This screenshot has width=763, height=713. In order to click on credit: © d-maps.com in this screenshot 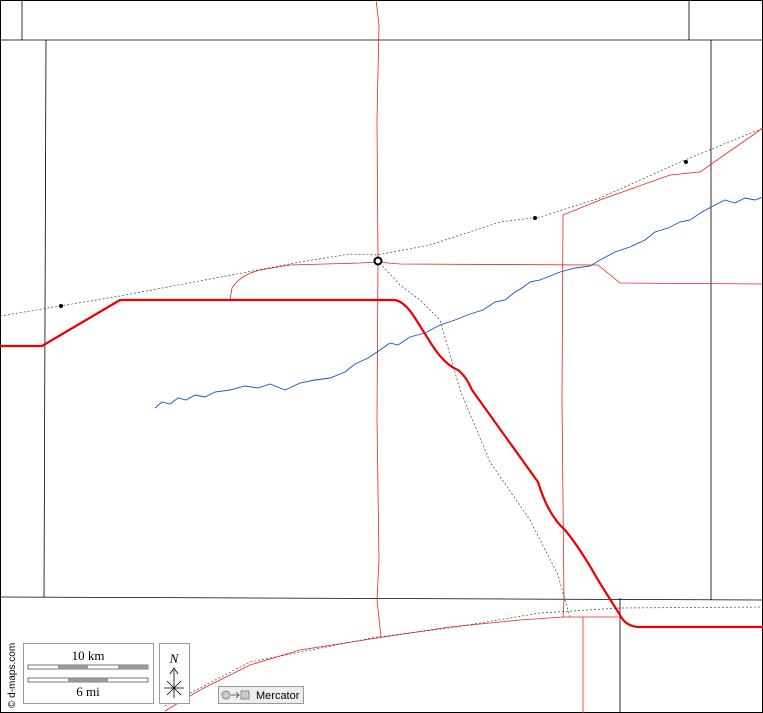, I will do `click(12, 675)`.